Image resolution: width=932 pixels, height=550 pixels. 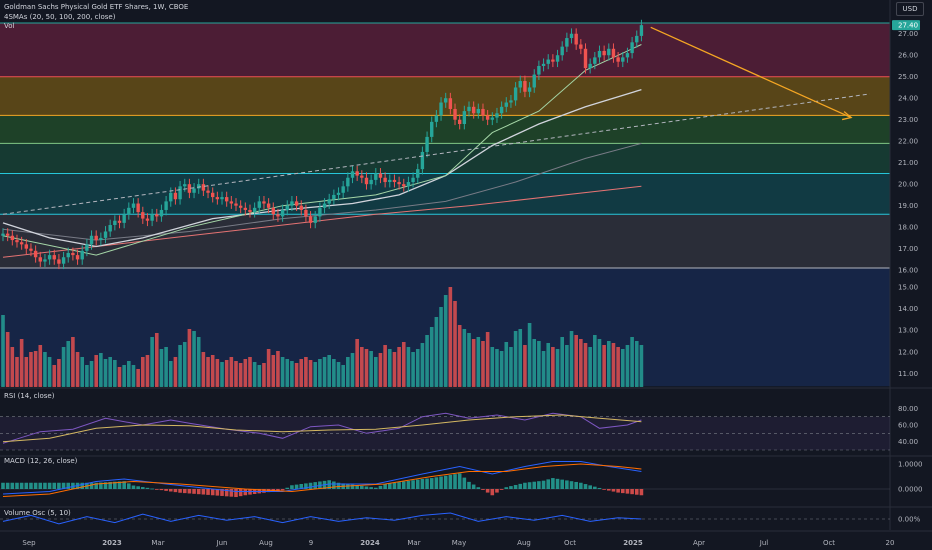 What do you see at coordinates (322, 518) in the screenshot?
I see `volosc-line` at bounding box center [322, 518].